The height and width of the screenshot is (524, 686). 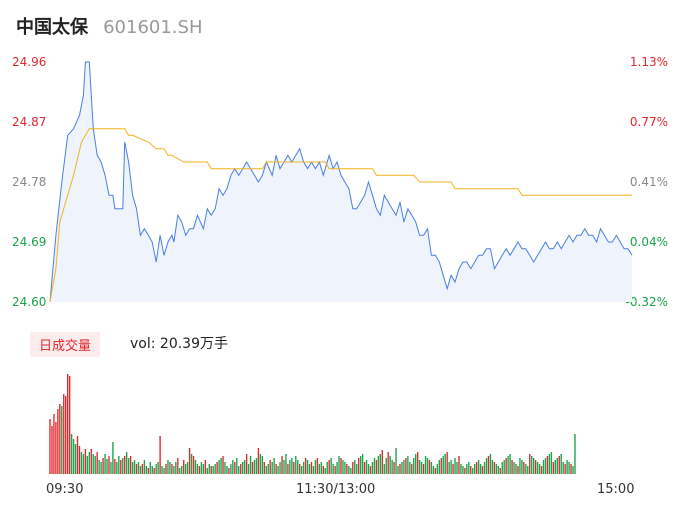 I want to click on price-tick-label: 24.60, so click(x=29, y=302).